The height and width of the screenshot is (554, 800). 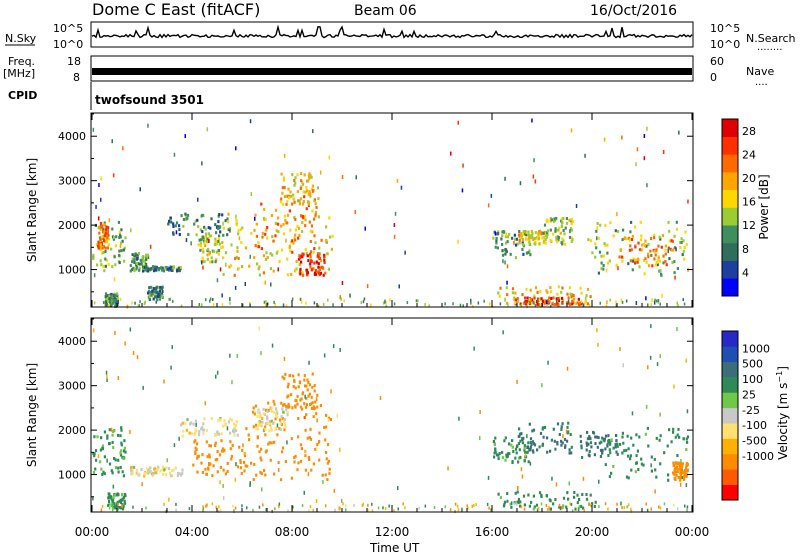 What do you see at coordinates (749, 178) in the screenshot?
I see `colorbar-tick-label: 20` at bounding box center [749, 178].